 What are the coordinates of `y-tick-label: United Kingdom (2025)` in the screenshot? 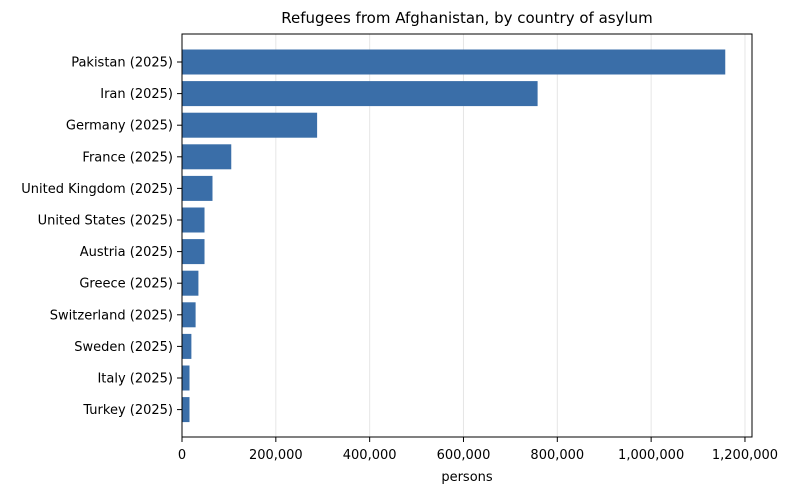 It's located at (97, 189).